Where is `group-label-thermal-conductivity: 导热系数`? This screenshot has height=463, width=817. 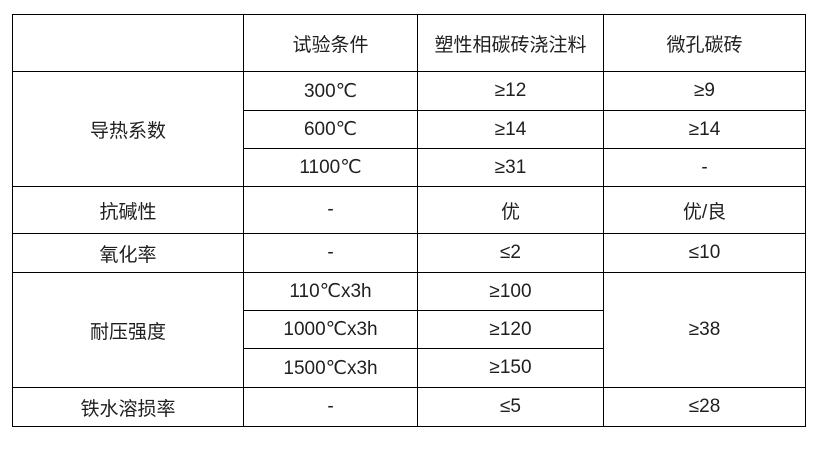
group-label-thermal-conductivity: 导热系数 is located at coordinates (128, 129).